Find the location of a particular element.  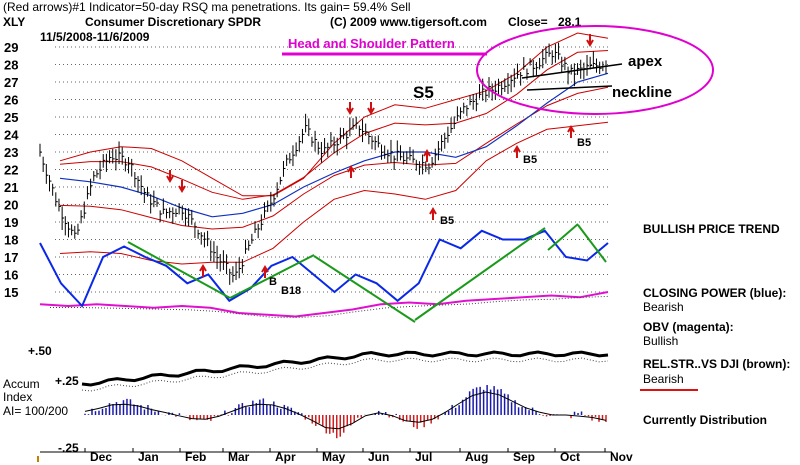

x-tick-label: Sep is located at coordinates (524, 457).